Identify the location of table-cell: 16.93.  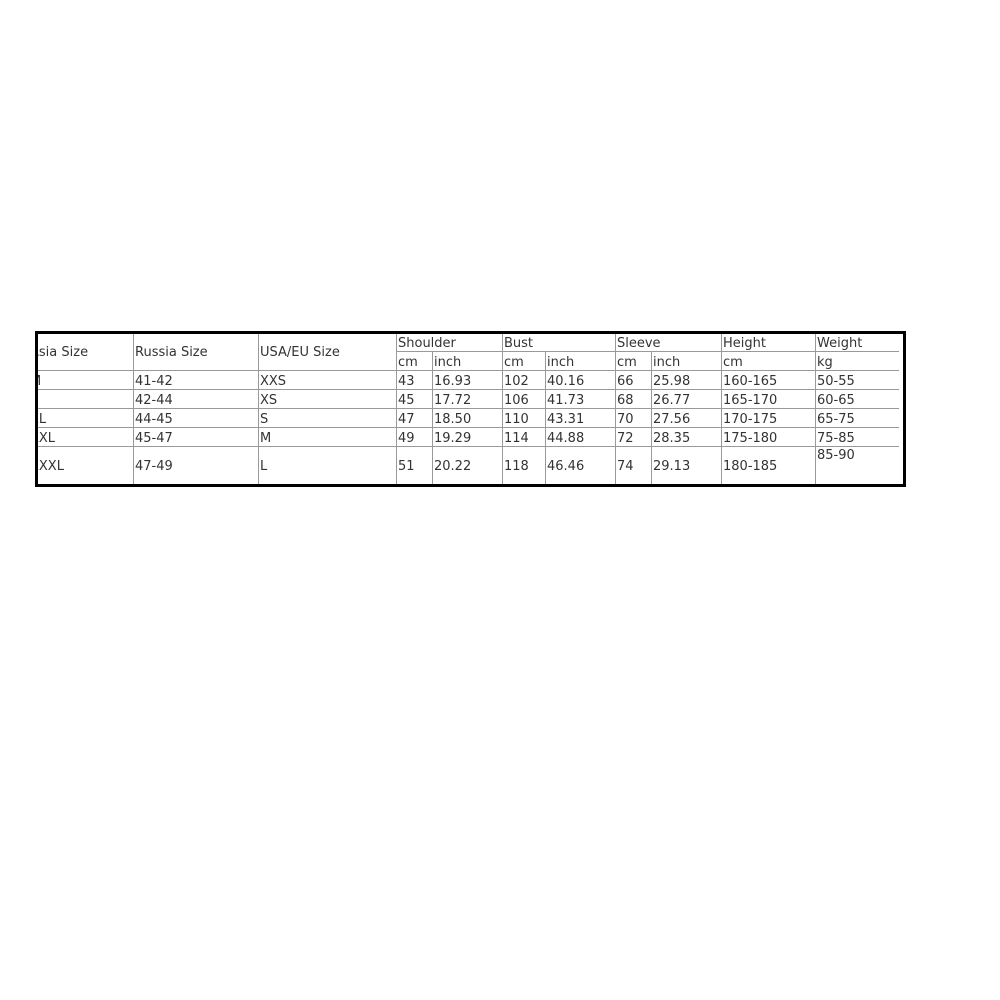
(467, 380).